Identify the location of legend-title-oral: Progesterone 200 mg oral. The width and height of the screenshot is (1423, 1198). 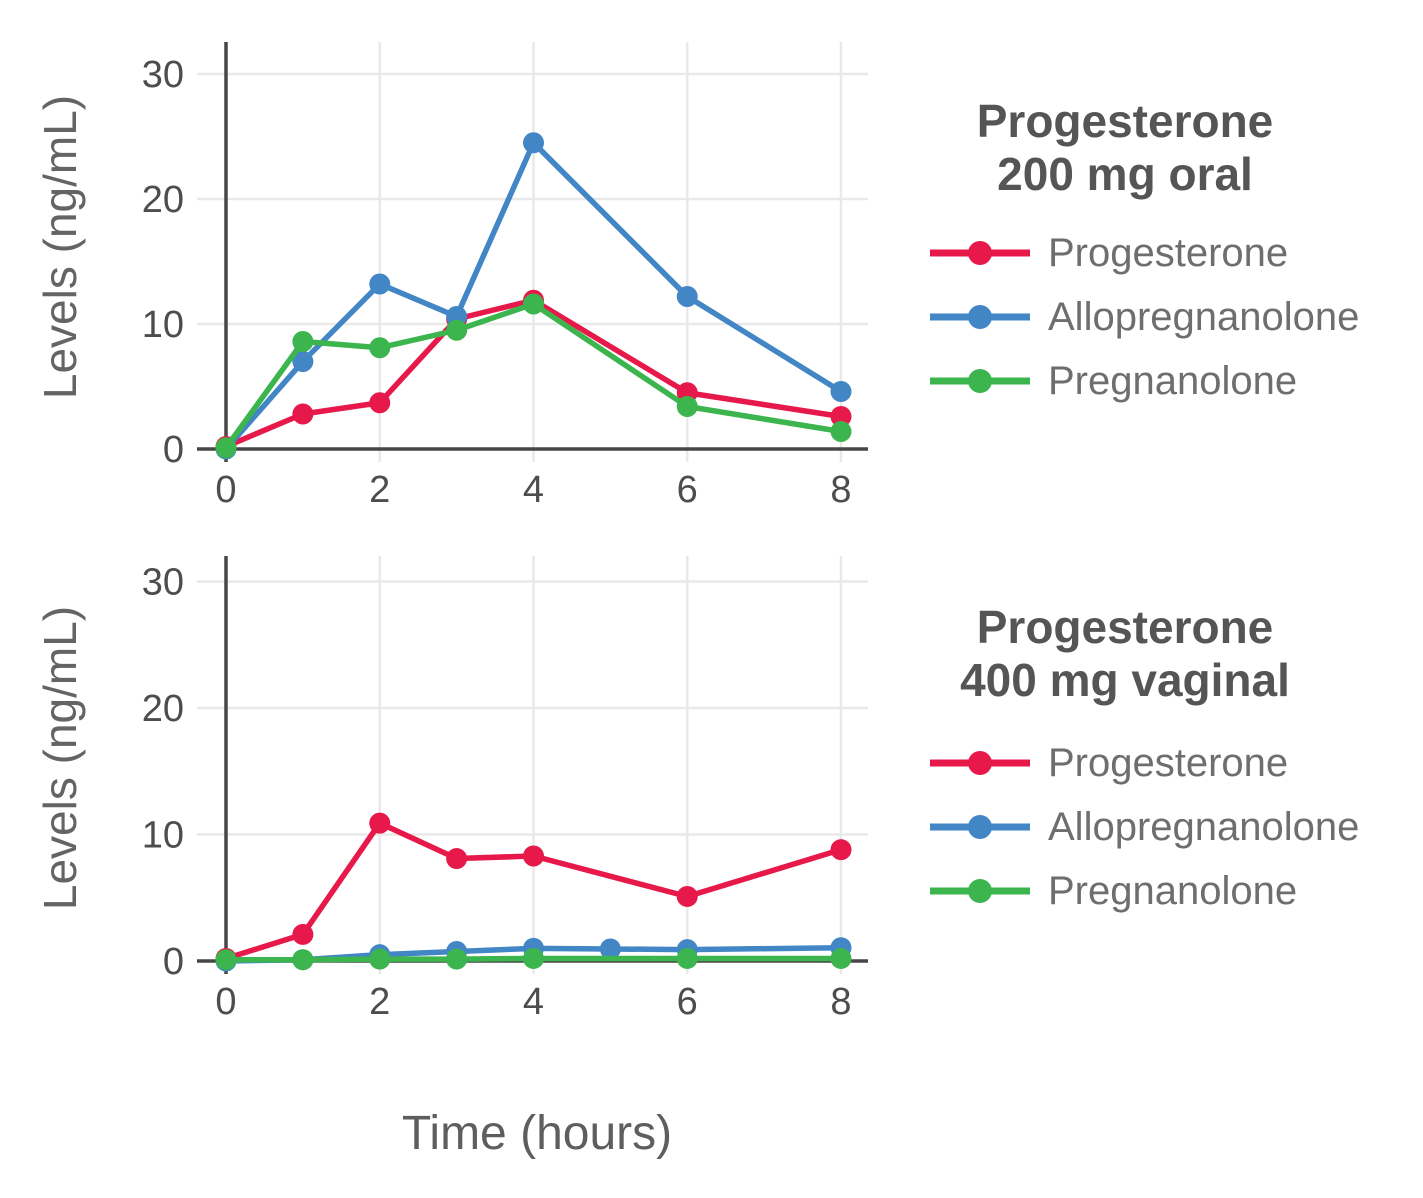
(1125, 148).